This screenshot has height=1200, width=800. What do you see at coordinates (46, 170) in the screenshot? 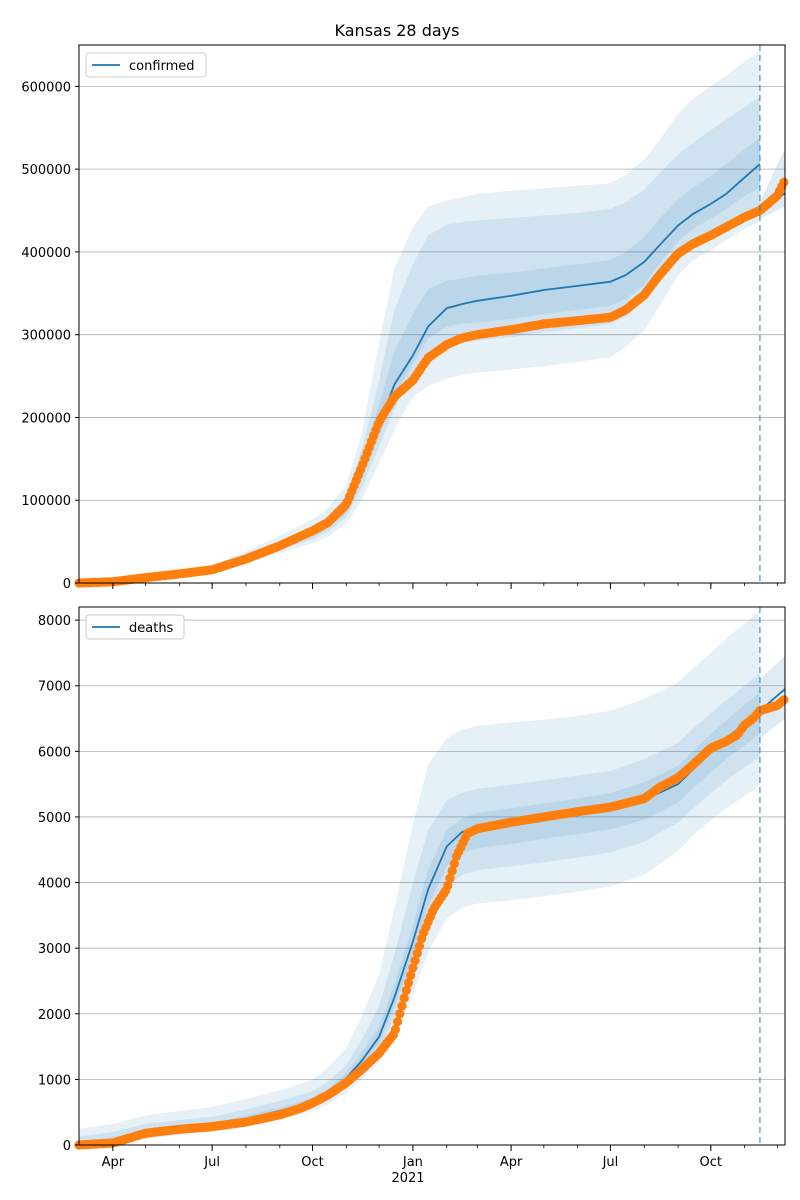
I see `y-tick-label: 500000` at bounding box center [46, 170].